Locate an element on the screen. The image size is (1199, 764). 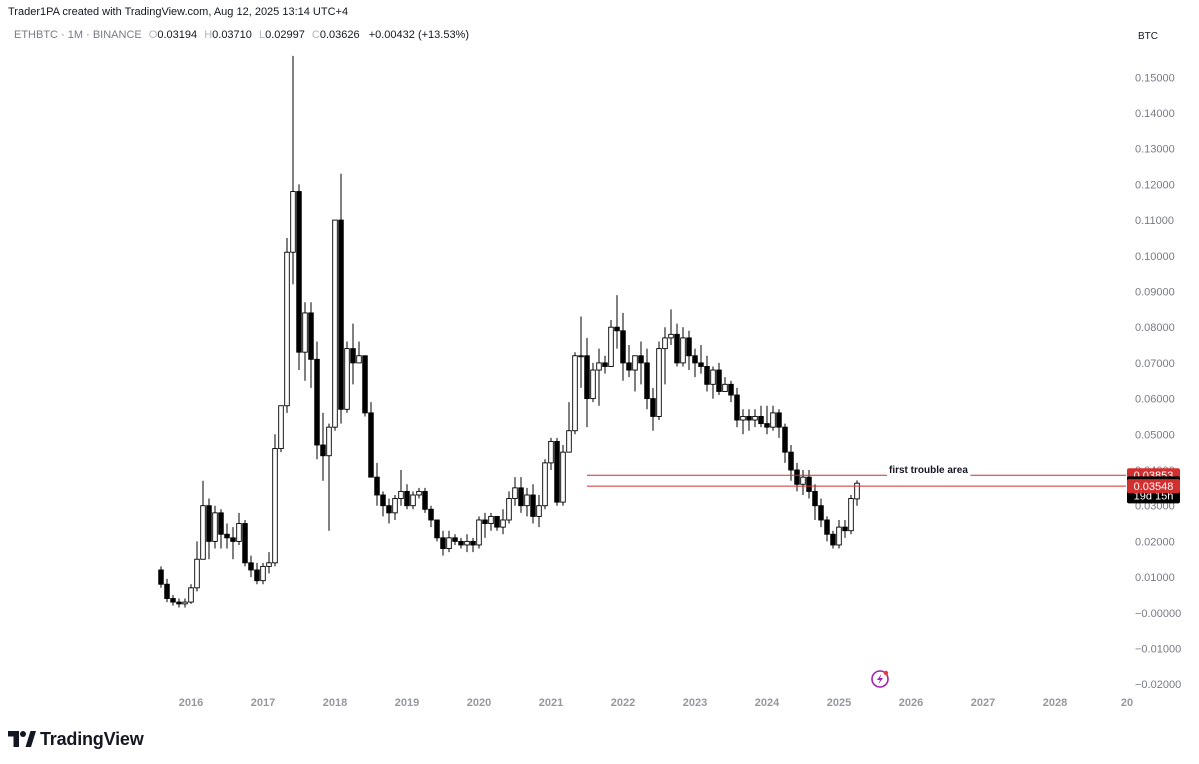
countdown-tag-text: 19d 15h is located at coordinates (1154, 496).